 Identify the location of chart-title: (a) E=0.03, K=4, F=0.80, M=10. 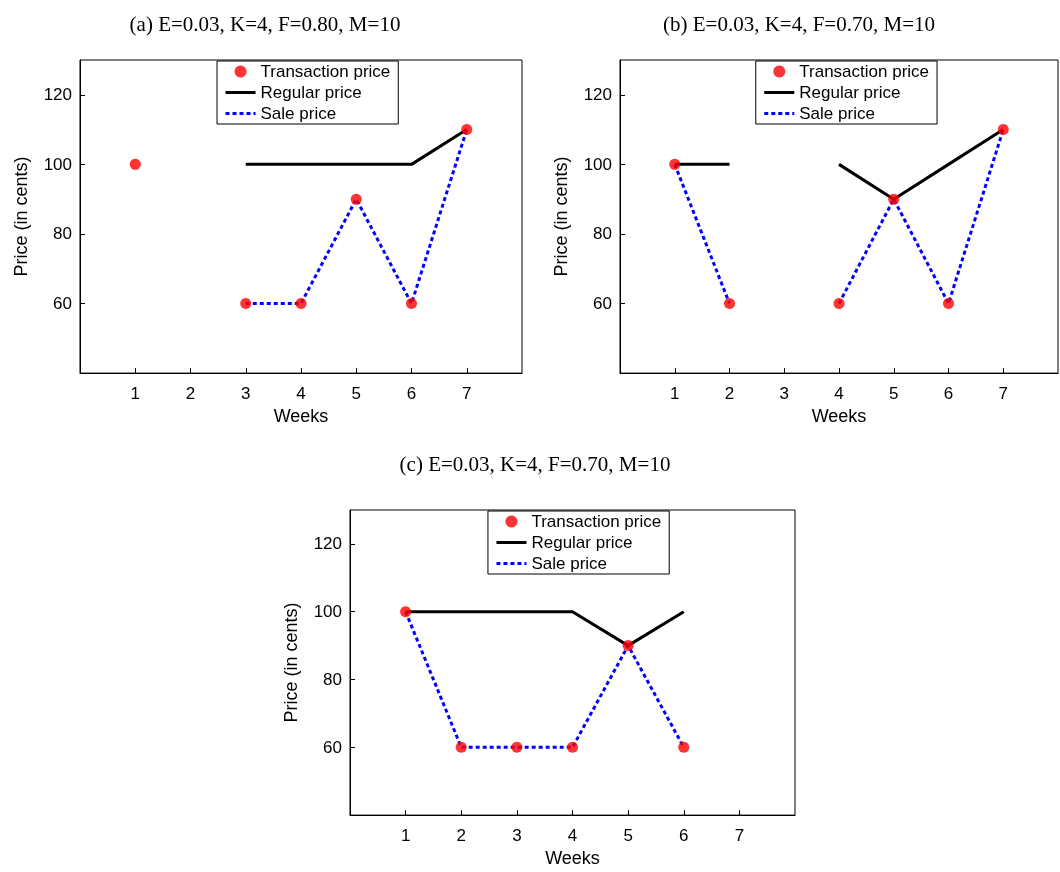
(265, 23).